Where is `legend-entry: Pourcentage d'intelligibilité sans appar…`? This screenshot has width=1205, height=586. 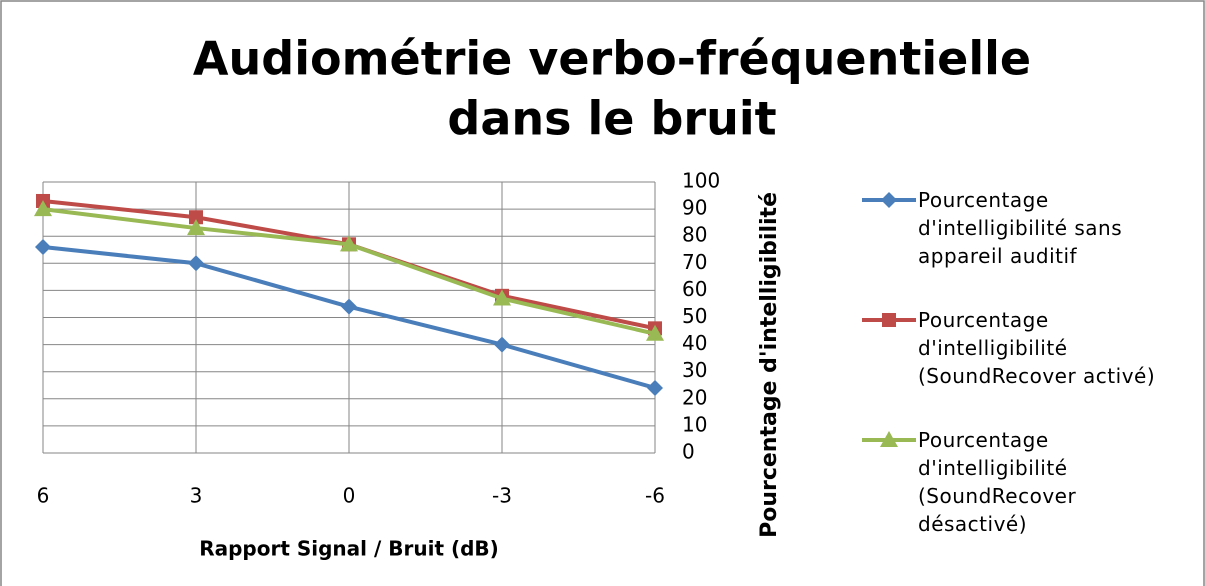 legend-entry: Pourcentage d'intelligibilité sans appar… is located at coordinates (1020, 228).